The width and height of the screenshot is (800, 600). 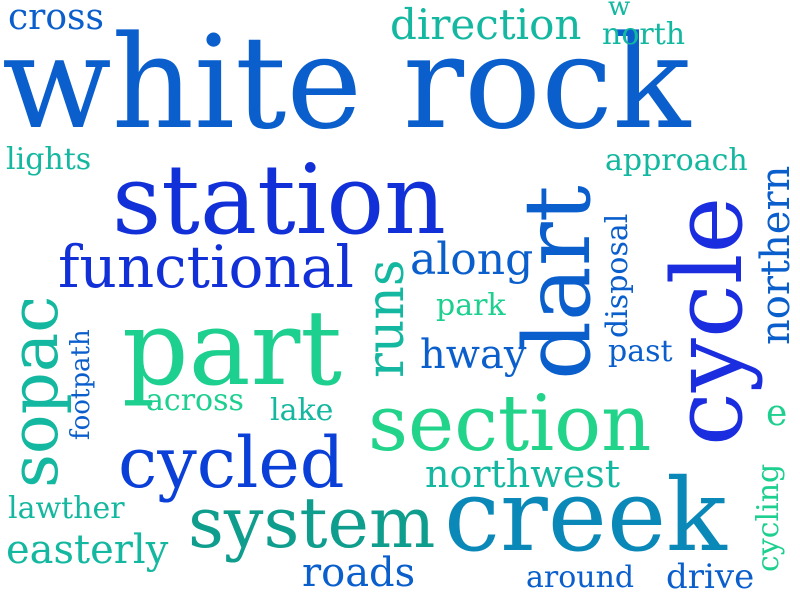 What do you see at coordinates (768, 517) in the screenshot?
I see `word-cycling: cycling` at bounding box center [768, 517].